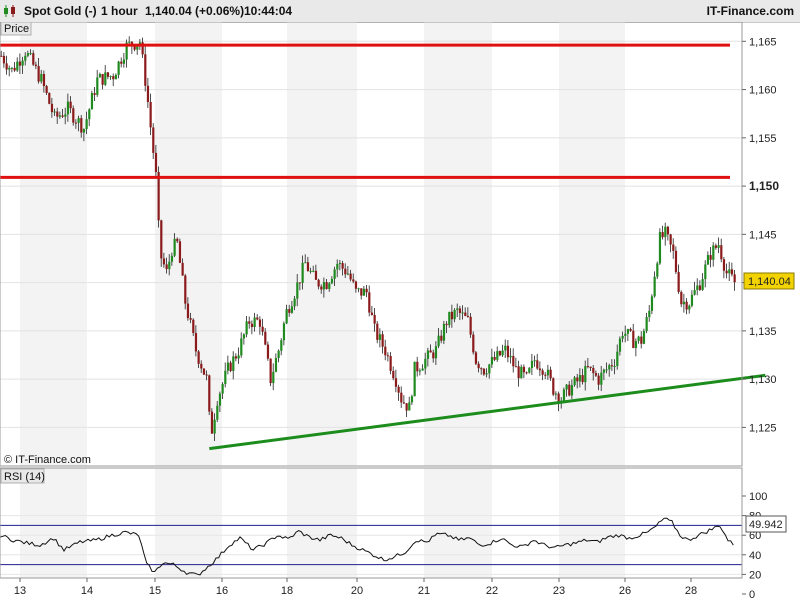 The image size is (800, 600). I want to click on price-panel-label-box, so click(16, 29).